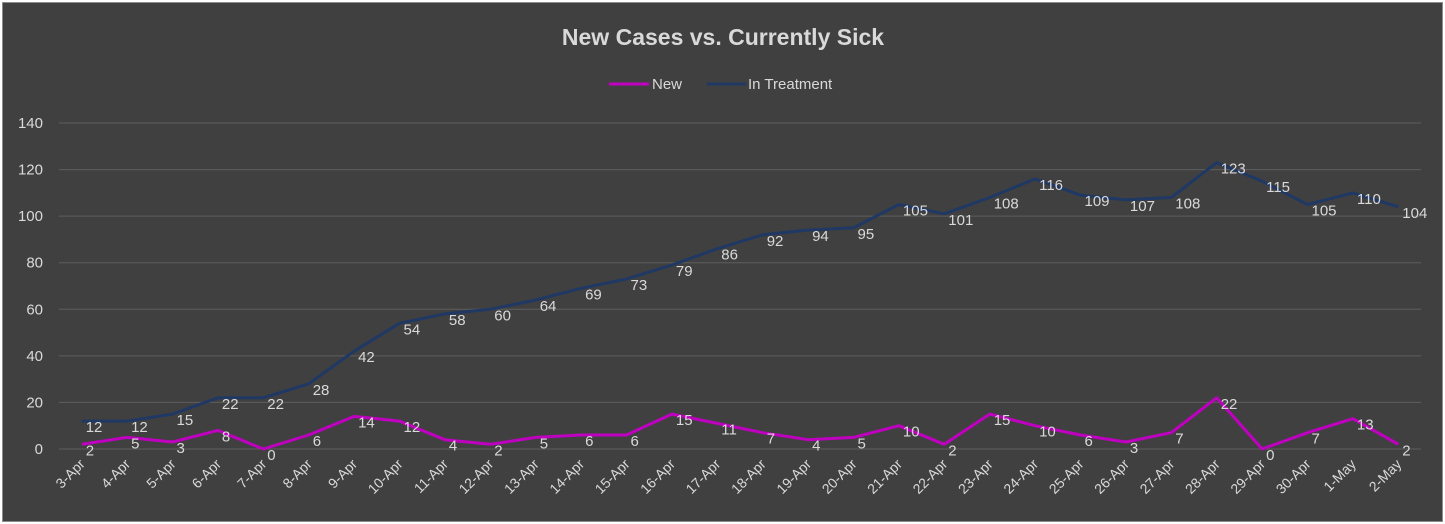  Describe the element at coordinates (30, 216) in the screenshot. I see `y-tick-label: 100` at that location.